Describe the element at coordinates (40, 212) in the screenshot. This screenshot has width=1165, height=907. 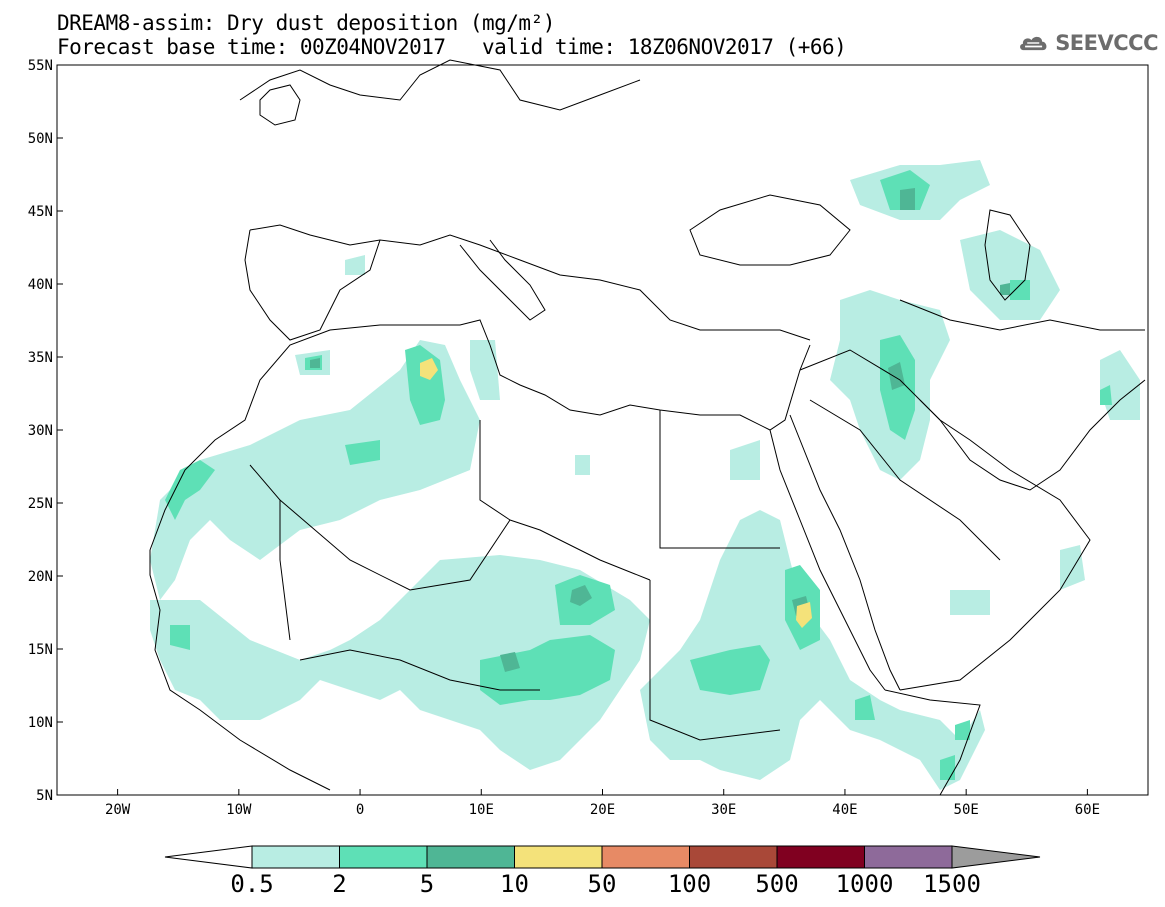
I see `lat-label: 45N` at that location.